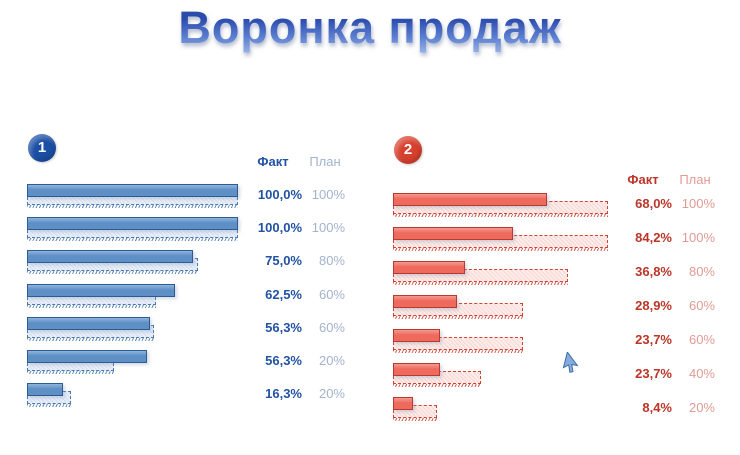 The width and height of the screenshot is (740, 455). I want to click on plan-value: 40%, so click(701, 373).